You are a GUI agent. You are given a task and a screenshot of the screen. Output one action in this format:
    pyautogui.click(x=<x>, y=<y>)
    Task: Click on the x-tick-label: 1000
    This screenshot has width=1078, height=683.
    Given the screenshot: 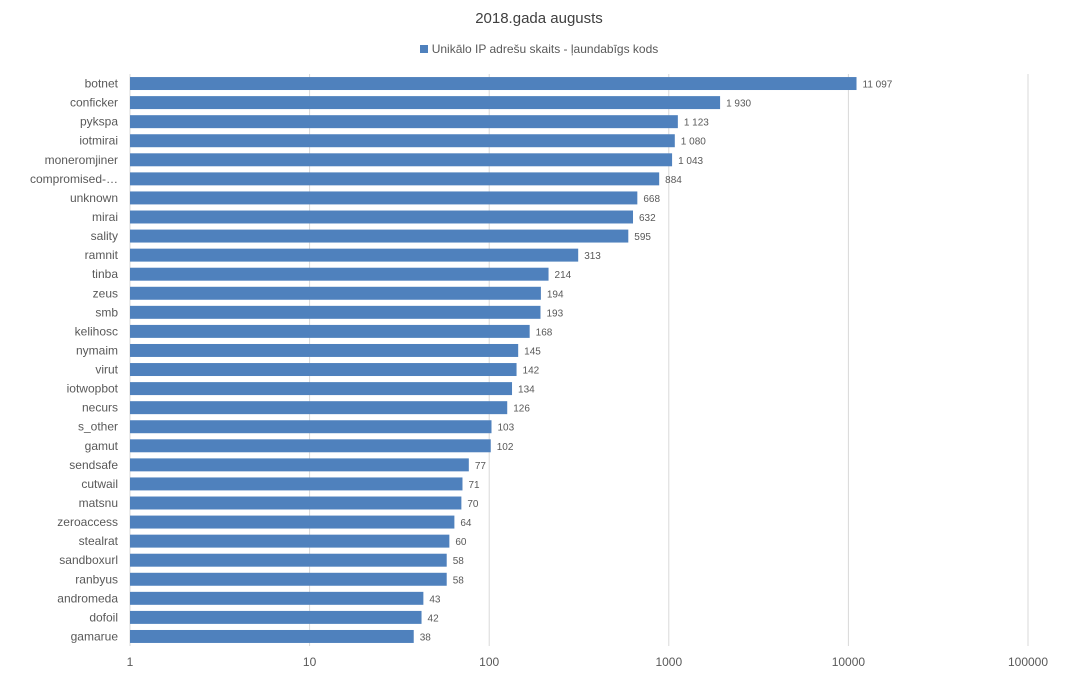 What is the action you would take?
    pyautogui.click(x=668, y=662)
    